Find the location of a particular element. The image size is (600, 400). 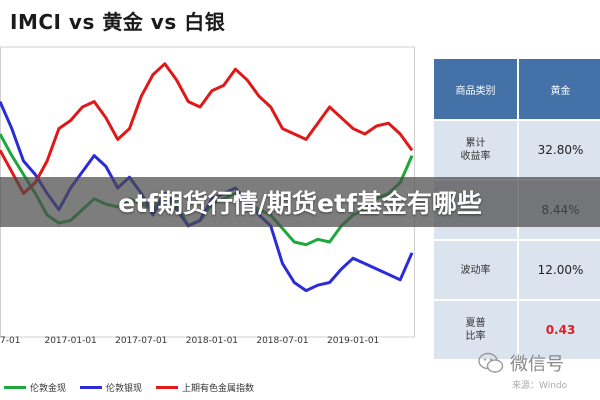

legend-item: 上期有色金属指数 is located at coordinates (205, 387).